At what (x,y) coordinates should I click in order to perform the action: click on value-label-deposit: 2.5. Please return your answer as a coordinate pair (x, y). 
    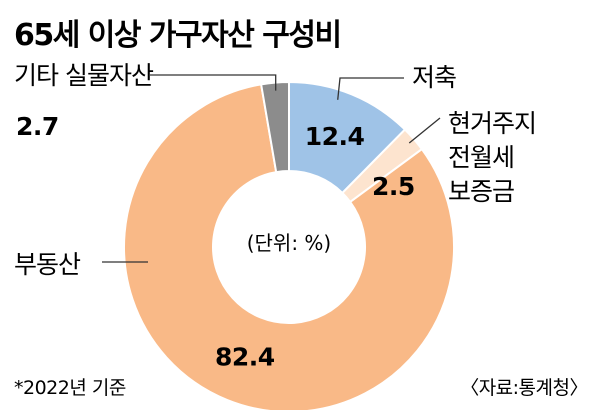
    Looking at the image, I should click on (393, 186).